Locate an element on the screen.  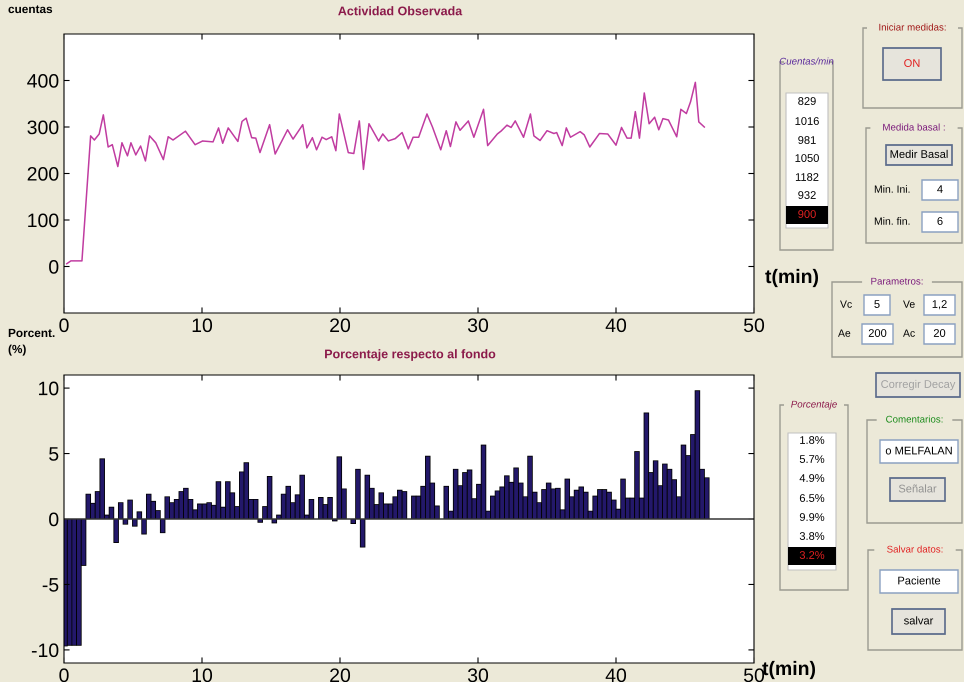
y-tick-label: 5 is located at coordinates (53, 454).